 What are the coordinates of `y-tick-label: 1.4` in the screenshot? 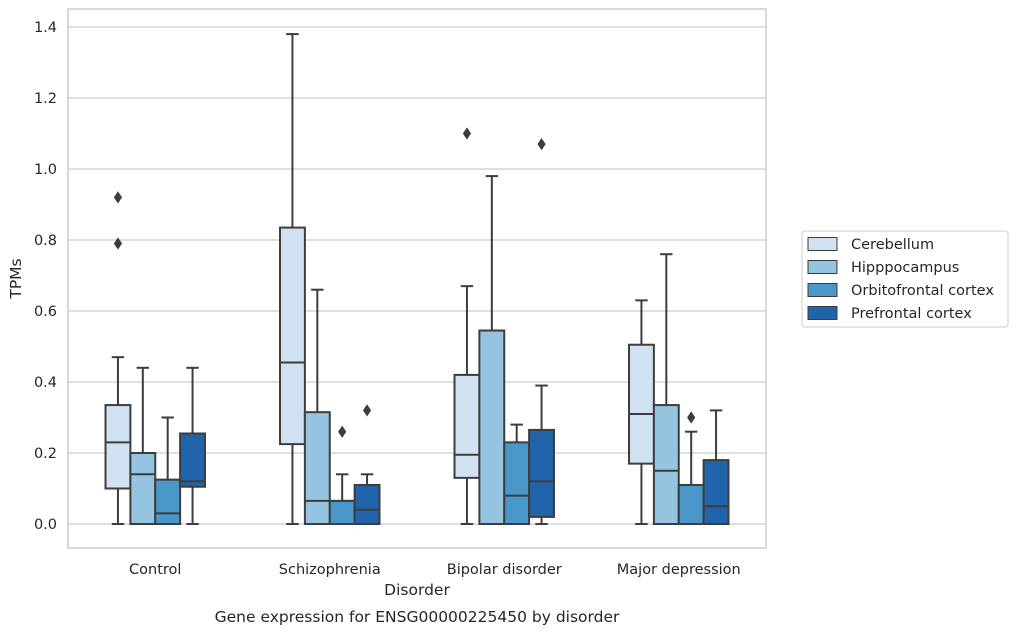 It's located at (45, 28).